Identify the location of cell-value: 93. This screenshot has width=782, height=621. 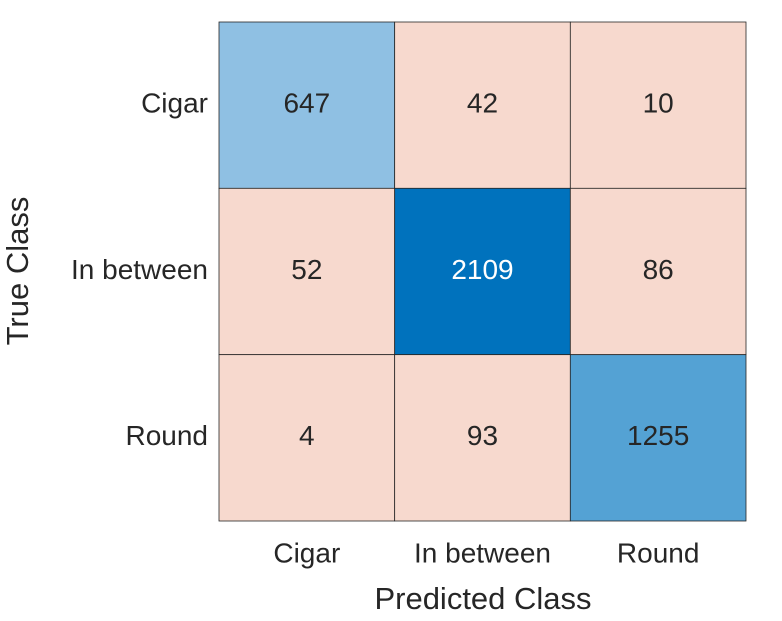
(482, 435).